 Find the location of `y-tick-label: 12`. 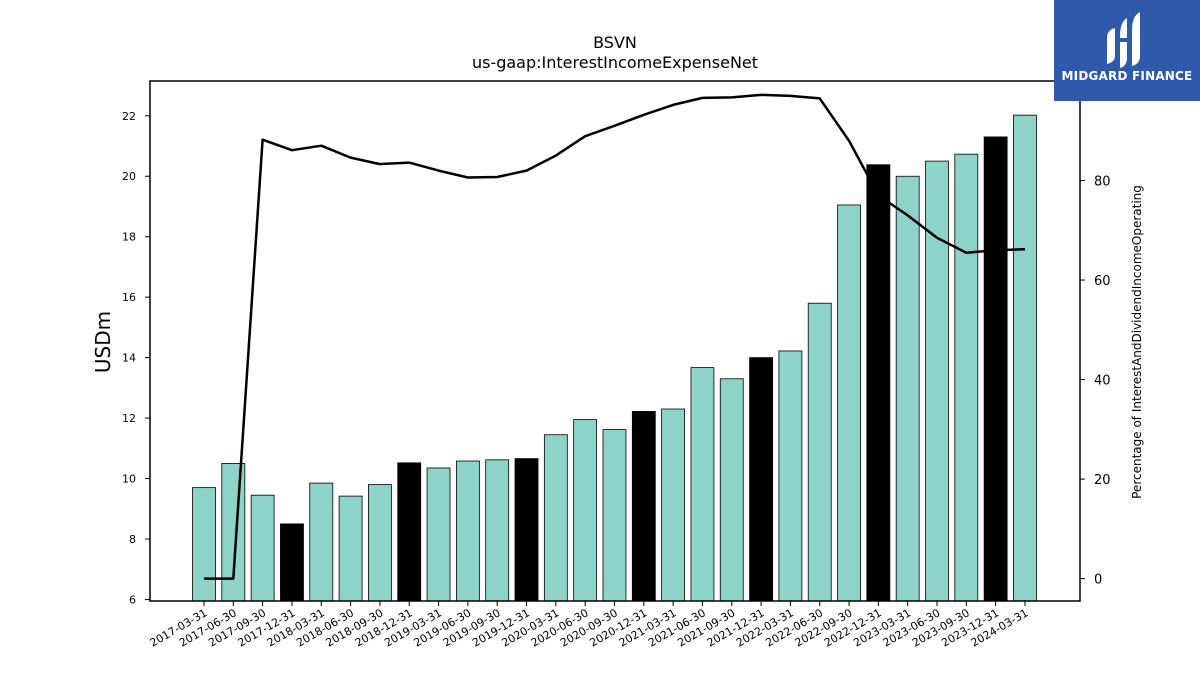

y-tick-label: 12 is located at coordinates (129, 418).